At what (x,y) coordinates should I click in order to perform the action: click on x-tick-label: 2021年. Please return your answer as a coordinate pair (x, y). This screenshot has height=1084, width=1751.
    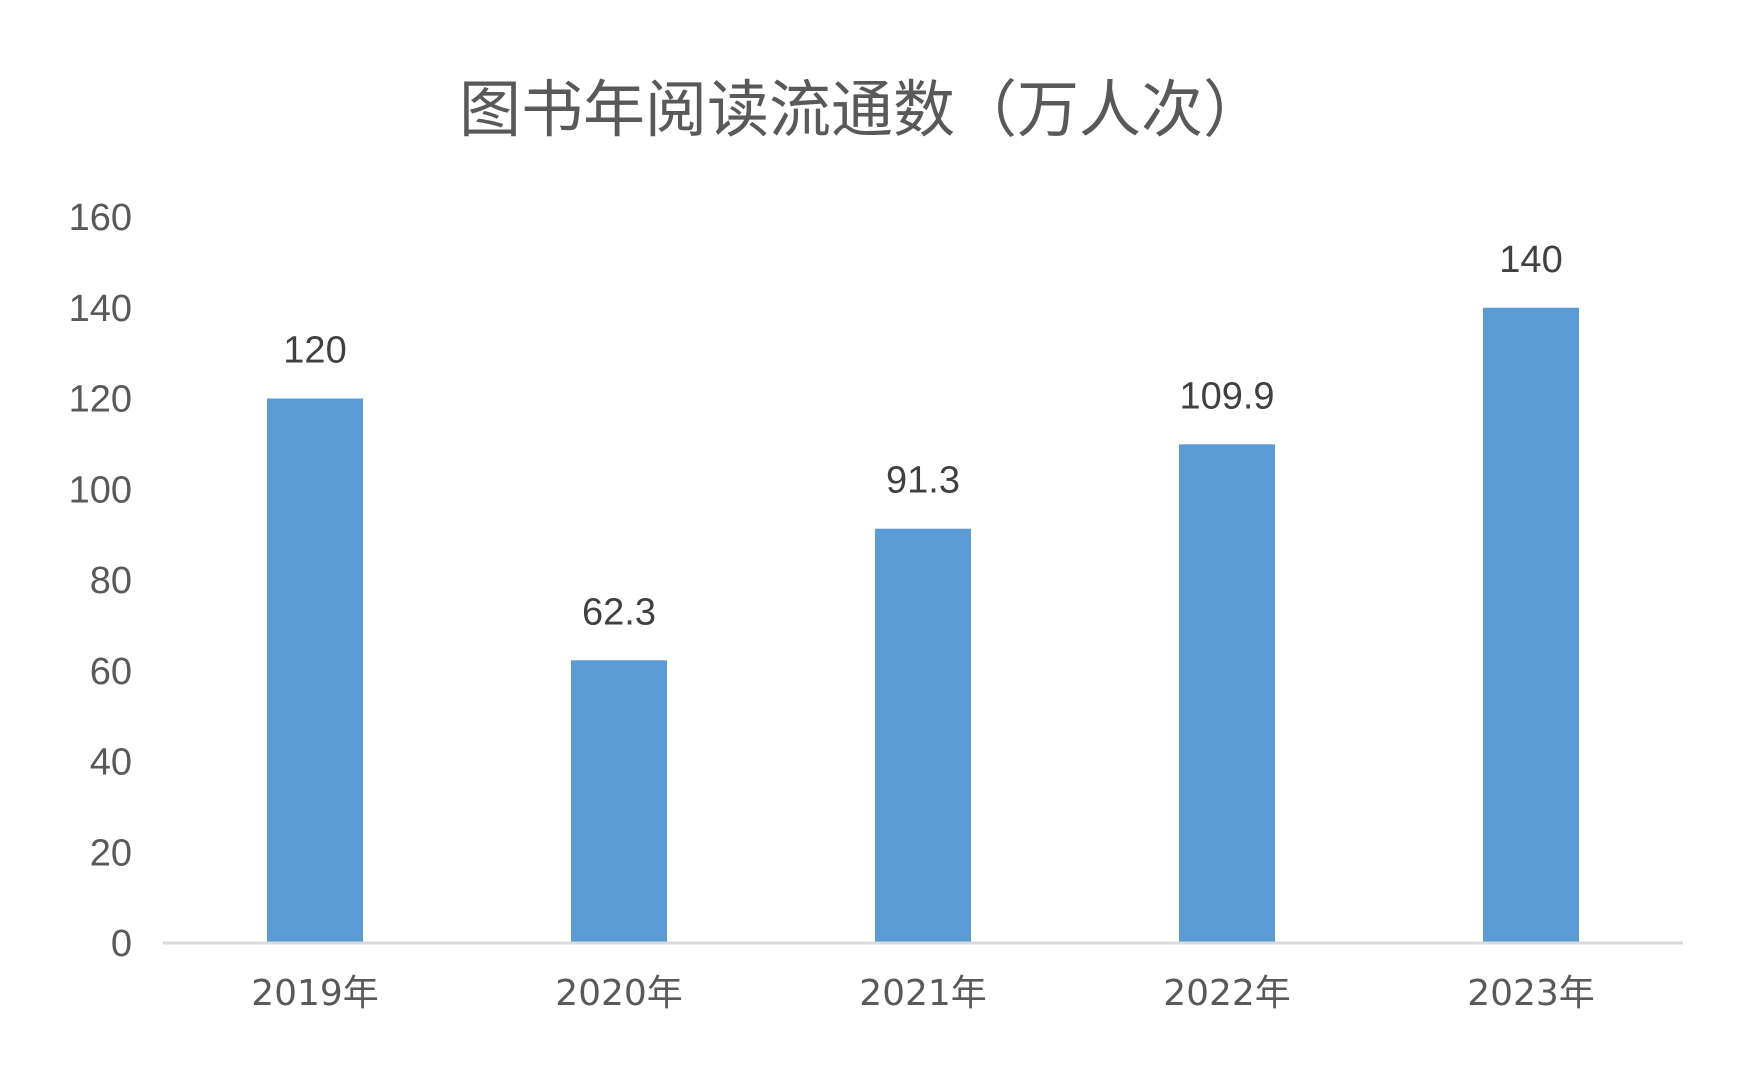
    Looking at the image, I should click on (923, 993).